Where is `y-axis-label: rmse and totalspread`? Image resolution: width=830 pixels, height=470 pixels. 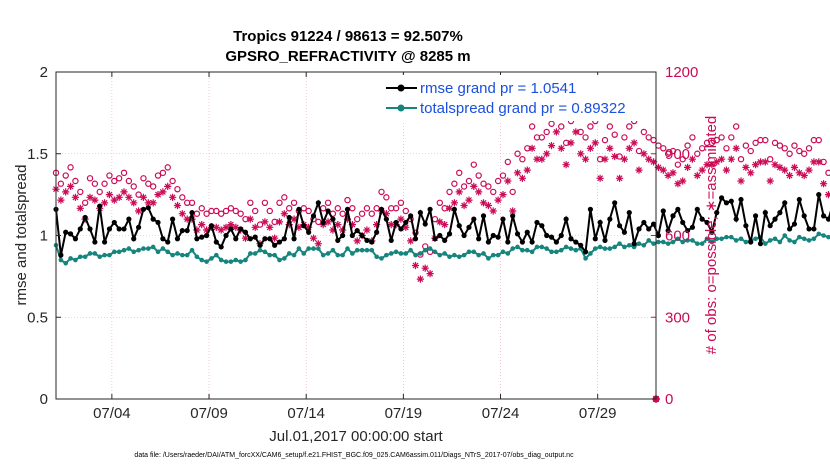
y-axis-label: rmse and totalspread is located at coordinates (21, 235).